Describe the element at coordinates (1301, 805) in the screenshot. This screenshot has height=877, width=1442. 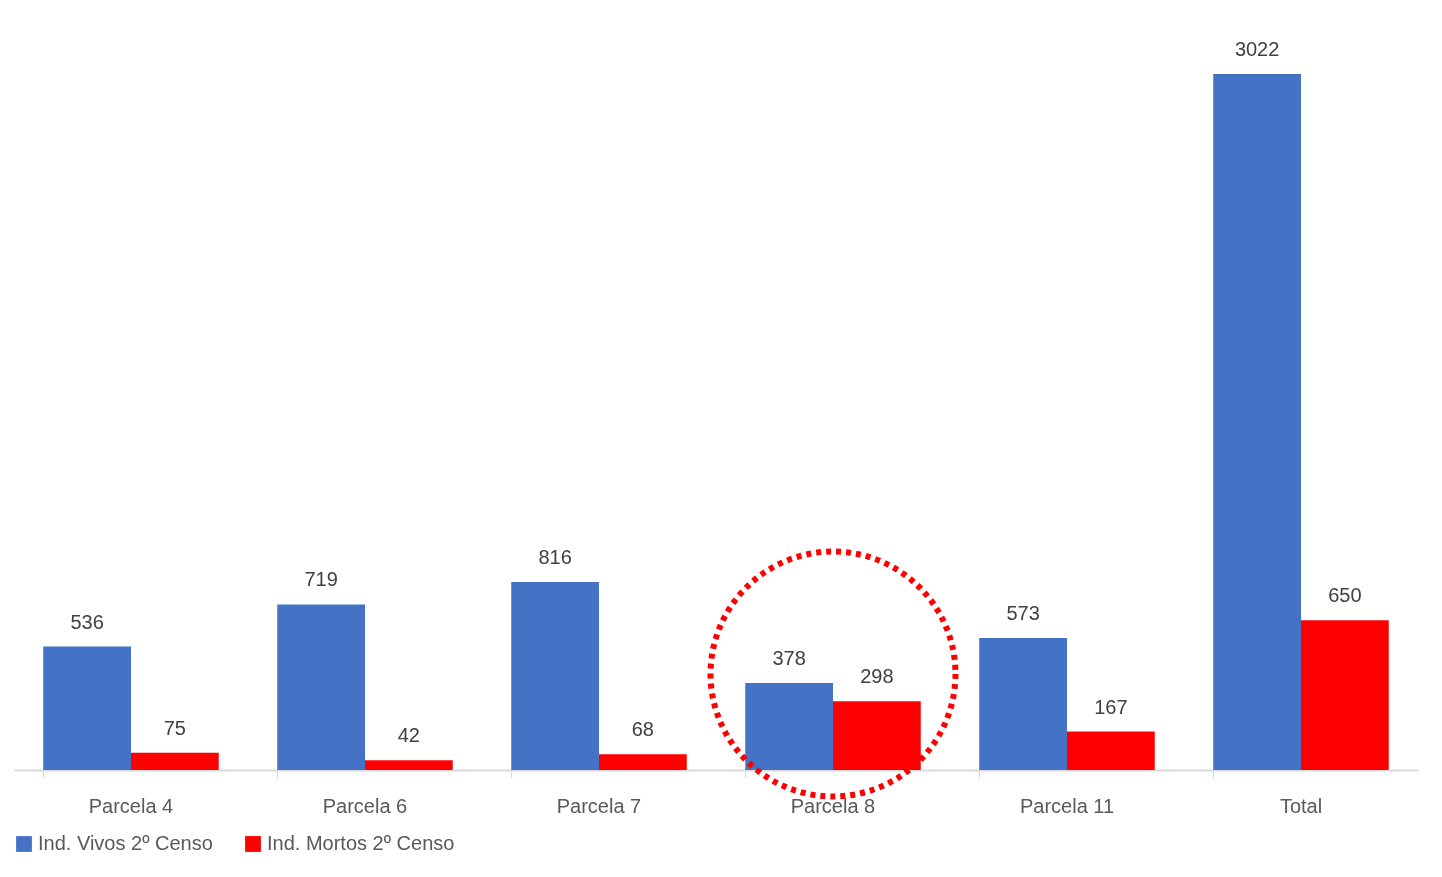
I see `x-tick-label: Total` at that location.